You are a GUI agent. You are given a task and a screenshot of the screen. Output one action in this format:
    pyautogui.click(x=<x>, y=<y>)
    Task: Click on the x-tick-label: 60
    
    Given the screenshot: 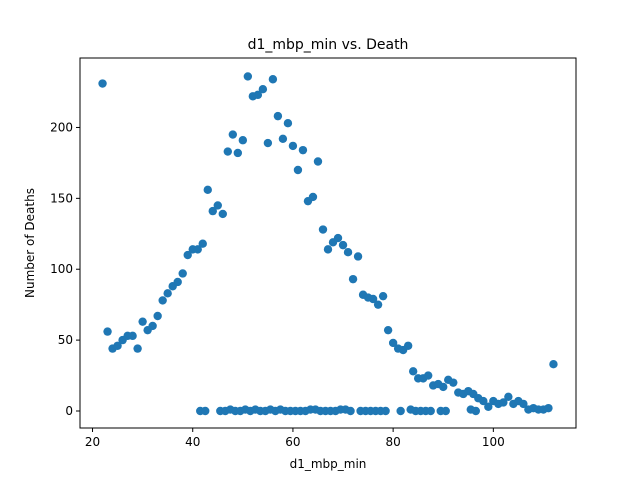 What is the action you would take?
    pyautogui.click(x=292, y=442)
    